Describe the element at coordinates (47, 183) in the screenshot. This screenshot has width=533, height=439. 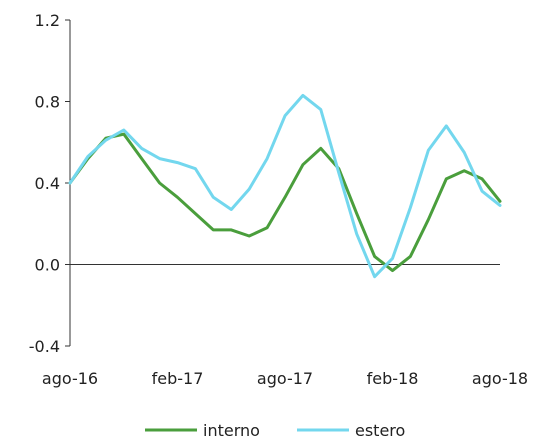
I see `y-tick-label: 0.4` at that location.